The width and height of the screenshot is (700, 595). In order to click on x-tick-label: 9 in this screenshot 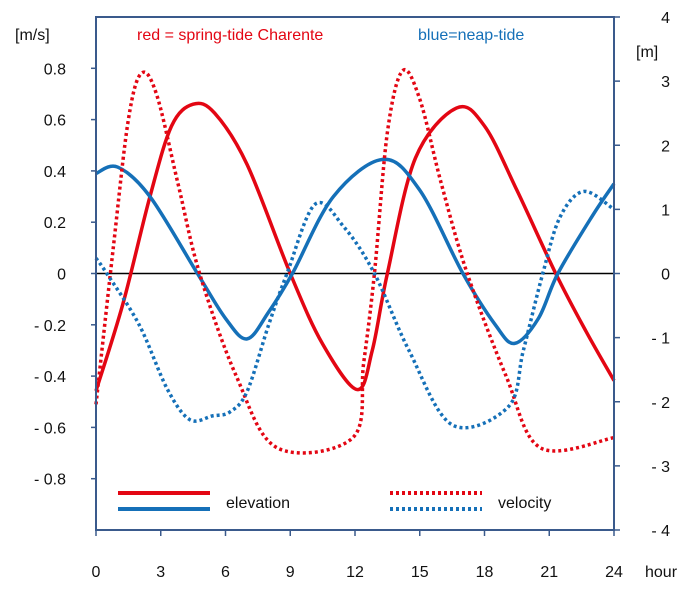, I will do `click(290, 572)`.